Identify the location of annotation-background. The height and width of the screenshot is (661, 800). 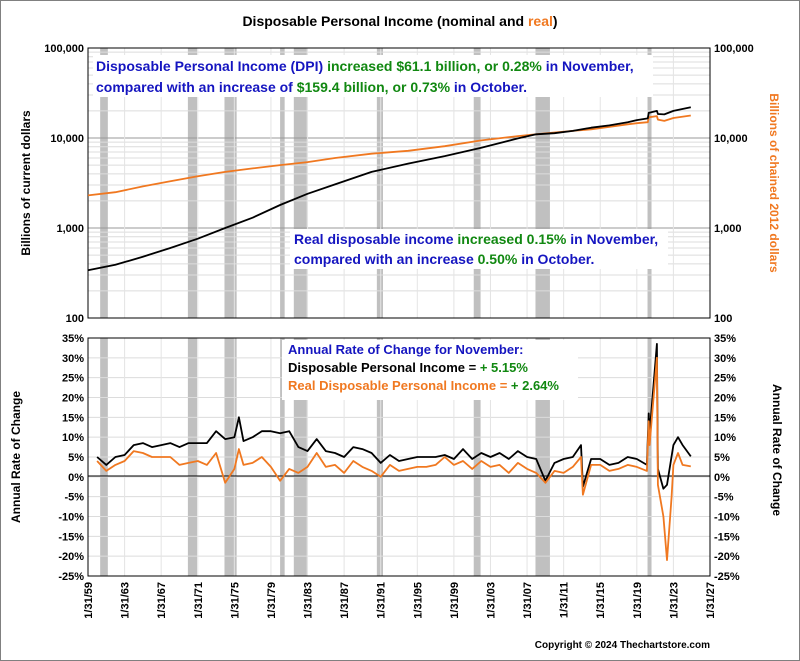
(479, 249).